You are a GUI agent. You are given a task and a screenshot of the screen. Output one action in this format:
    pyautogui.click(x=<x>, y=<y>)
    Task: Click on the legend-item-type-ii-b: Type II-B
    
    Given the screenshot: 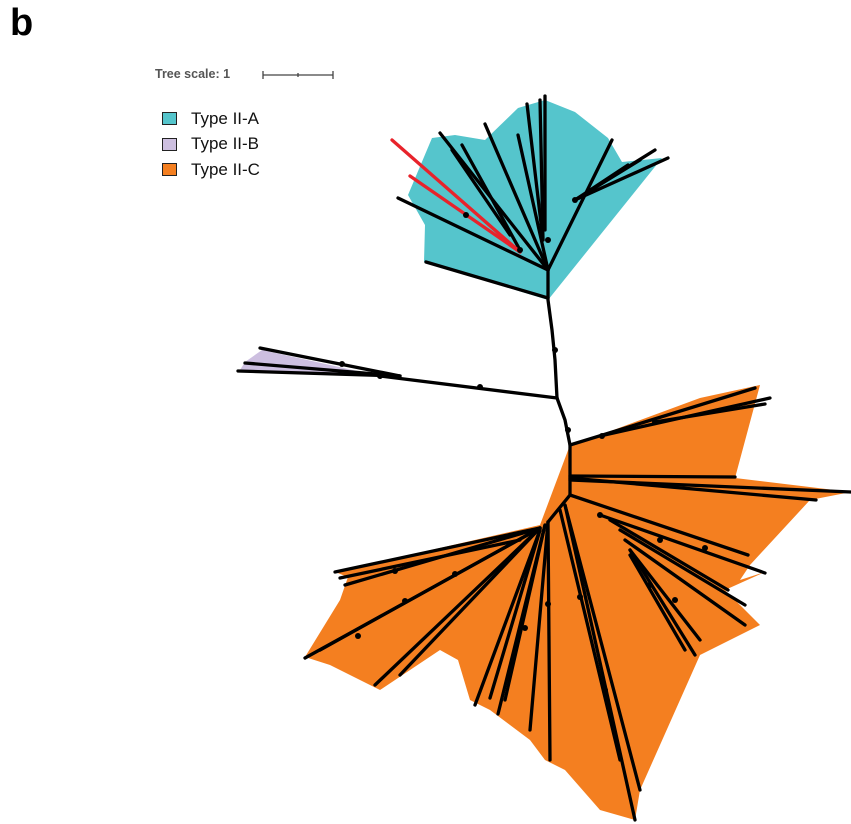 What is the action you would take?
    pyautogui.click(x=211, y=145)
    